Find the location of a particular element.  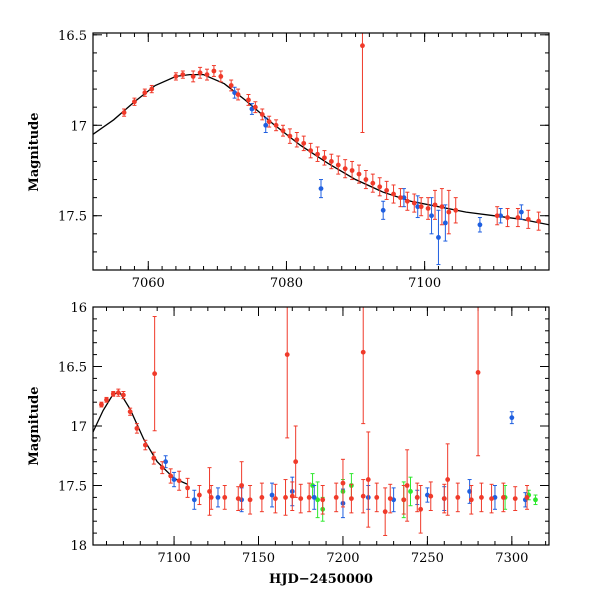

y-tick-label: 17 is located at coordinates (78, 126).